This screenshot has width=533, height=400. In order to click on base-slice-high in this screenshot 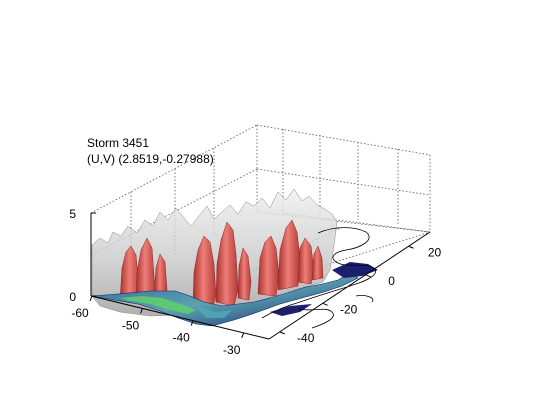, I will do `click(158, 305)`.